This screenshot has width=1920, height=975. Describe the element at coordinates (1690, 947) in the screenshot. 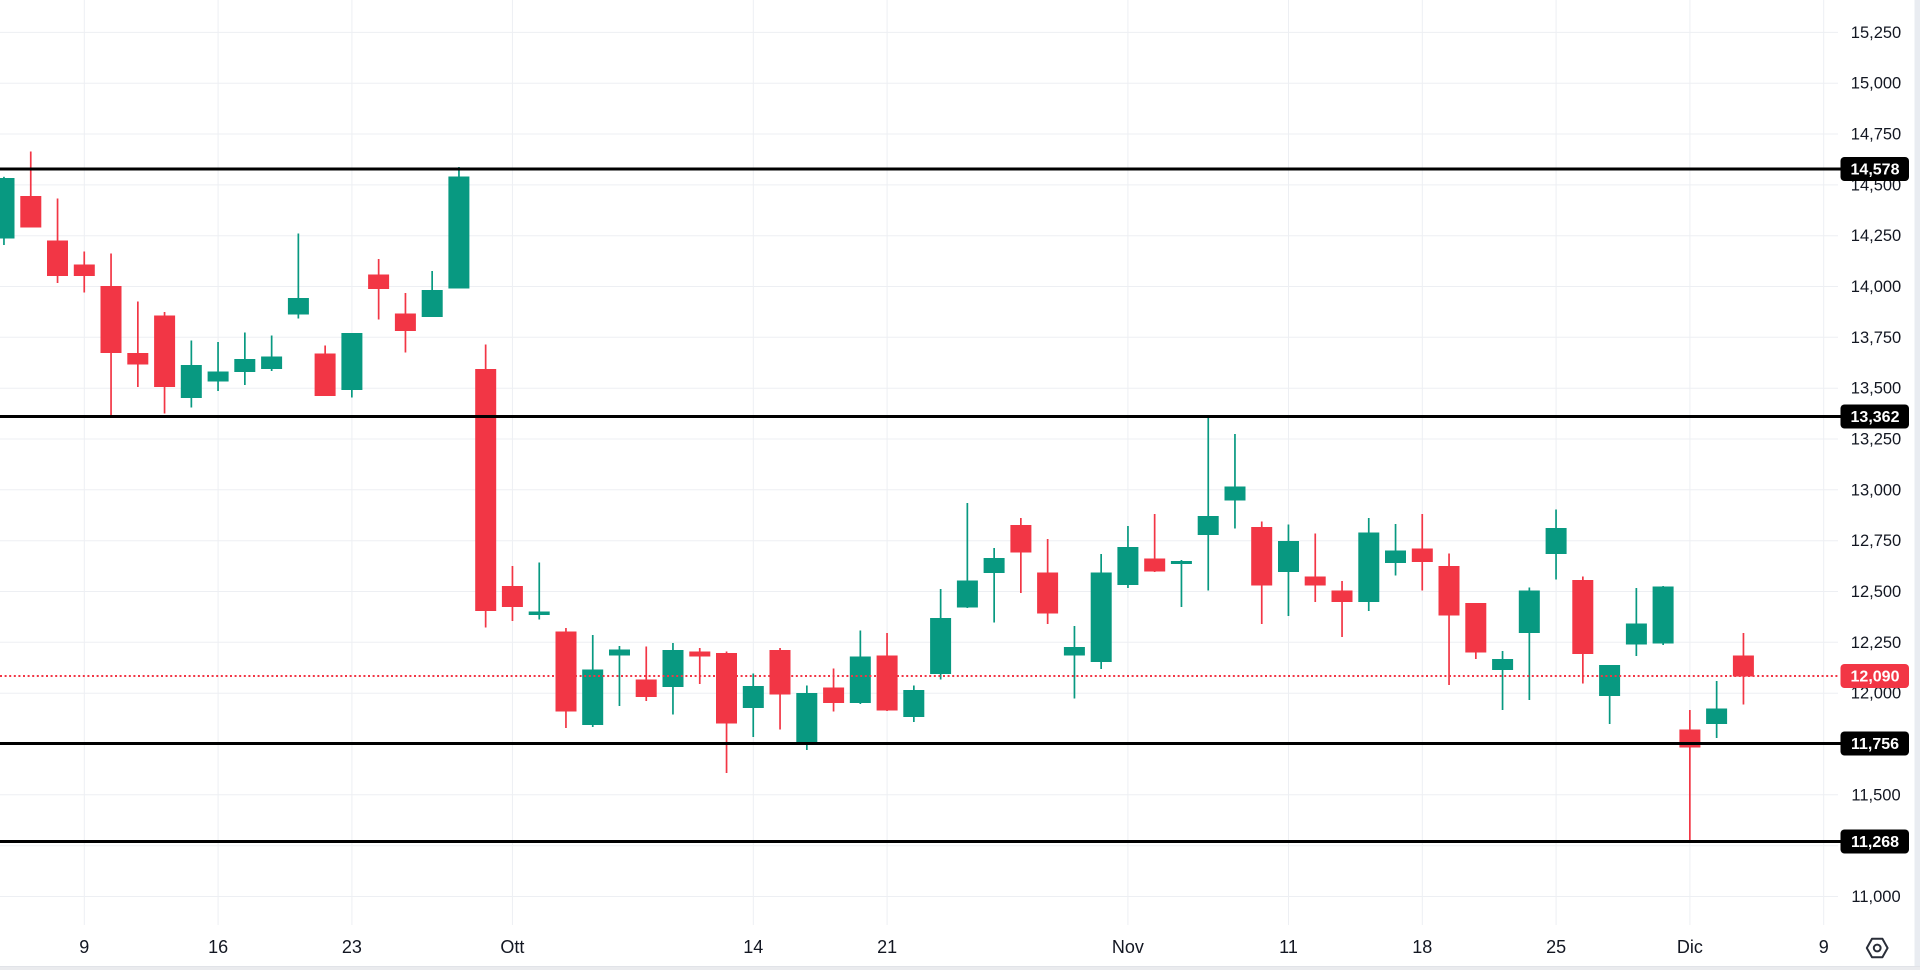

I see `svg-text: Dic` at that location.